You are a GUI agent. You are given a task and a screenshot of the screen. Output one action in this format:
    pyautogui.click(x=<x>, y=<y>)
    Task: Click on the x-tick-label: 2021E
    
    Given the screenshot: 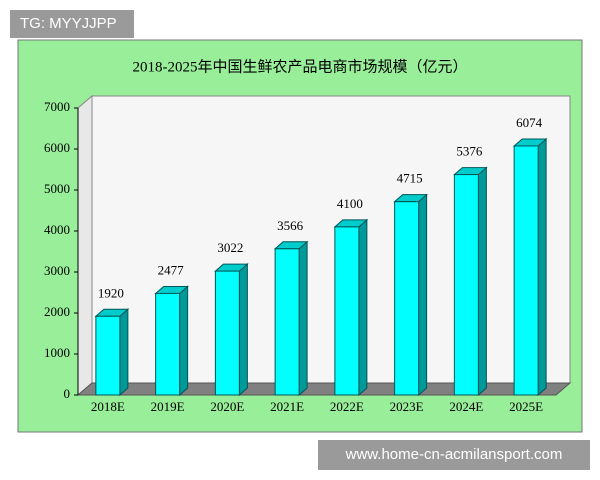 What is the action you would take?
    pyautogui.click(x=287, y=406)
    